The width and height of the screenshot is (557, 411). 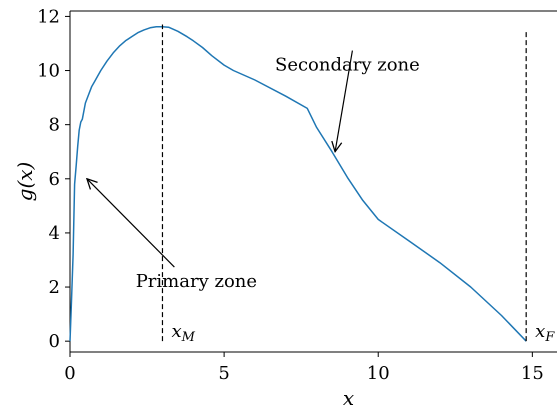 I want to click on annotation-2: Secondary zone, so click(x=347, y=65).